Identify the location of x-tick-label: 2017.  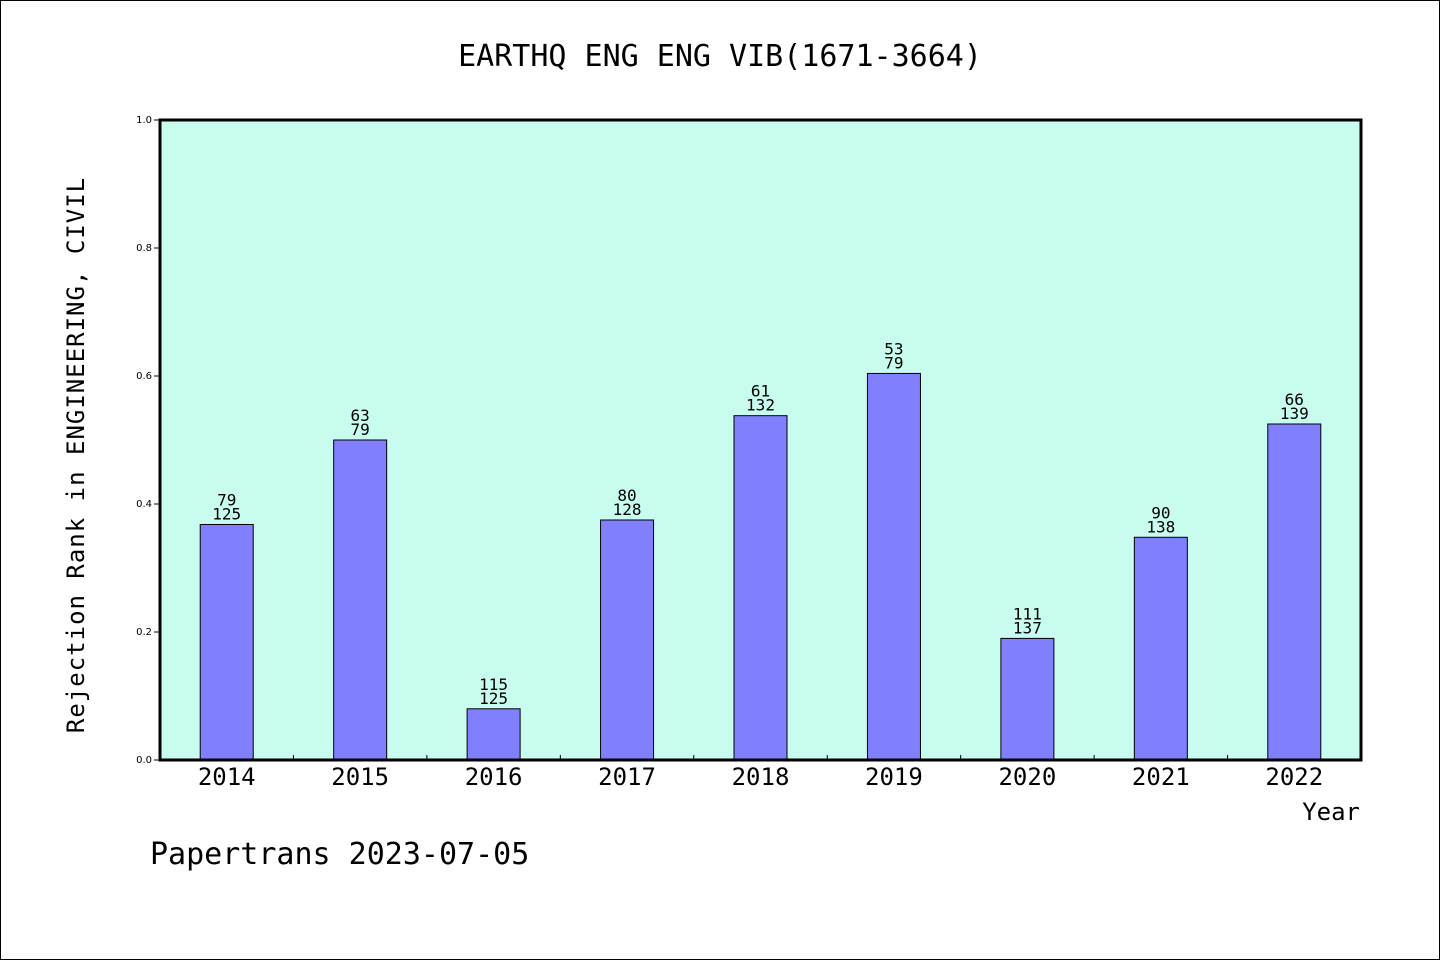
(627, 777).